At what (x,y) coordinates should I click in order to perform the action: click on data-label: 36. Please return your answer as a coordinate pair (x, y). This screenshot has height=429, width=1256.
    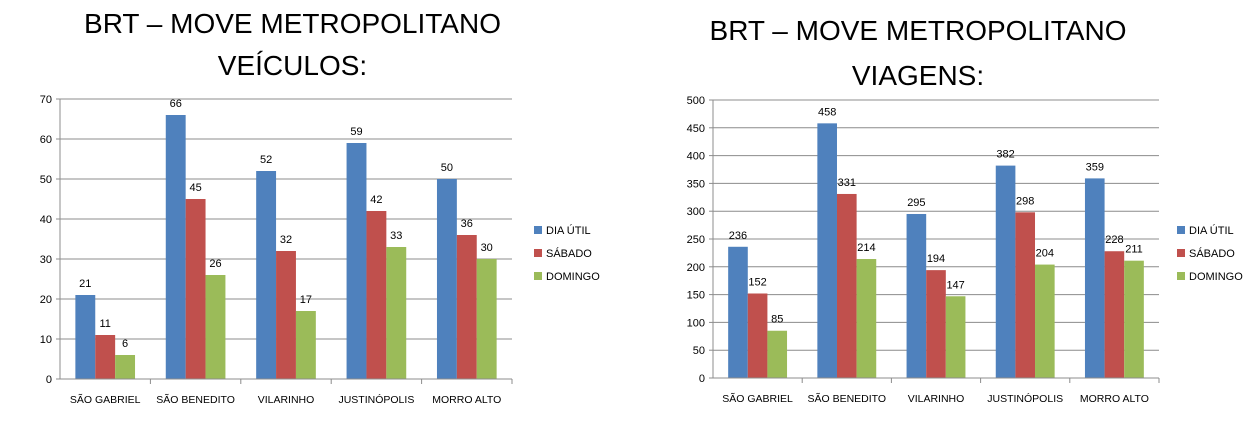
    Looking at the image, I should click on (467, 224).